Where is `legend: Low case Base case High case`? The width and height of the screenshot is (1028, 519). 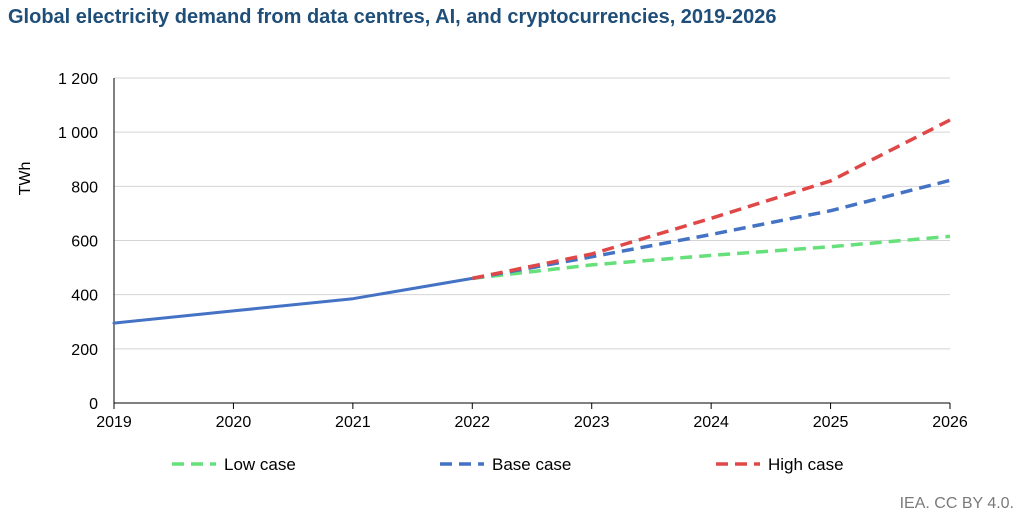 legend: Low case Base case High case is located at coordinates (508, 464).